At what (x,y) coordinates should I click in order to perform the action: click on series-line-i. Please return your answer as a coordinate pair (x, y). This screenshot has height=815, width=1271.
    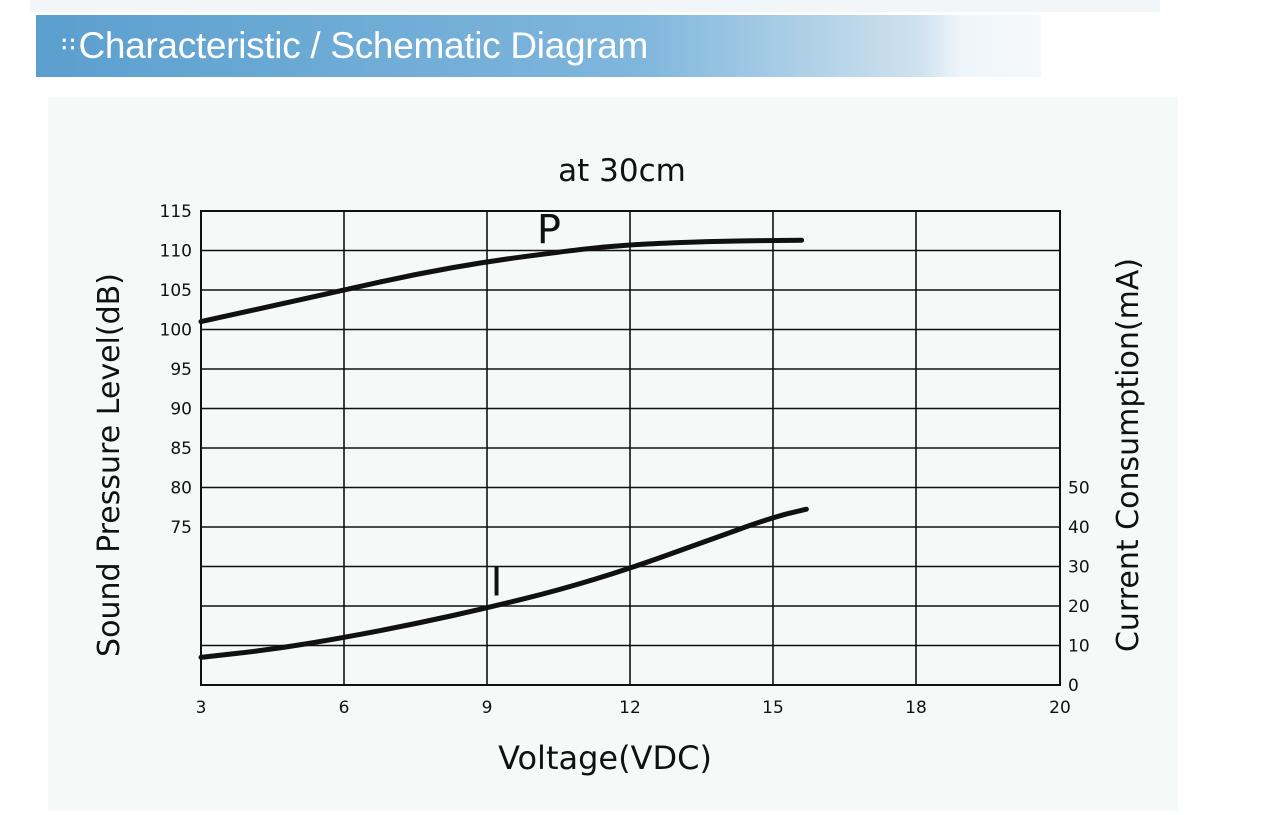
    Looking at the image, I should click on (503, 583).